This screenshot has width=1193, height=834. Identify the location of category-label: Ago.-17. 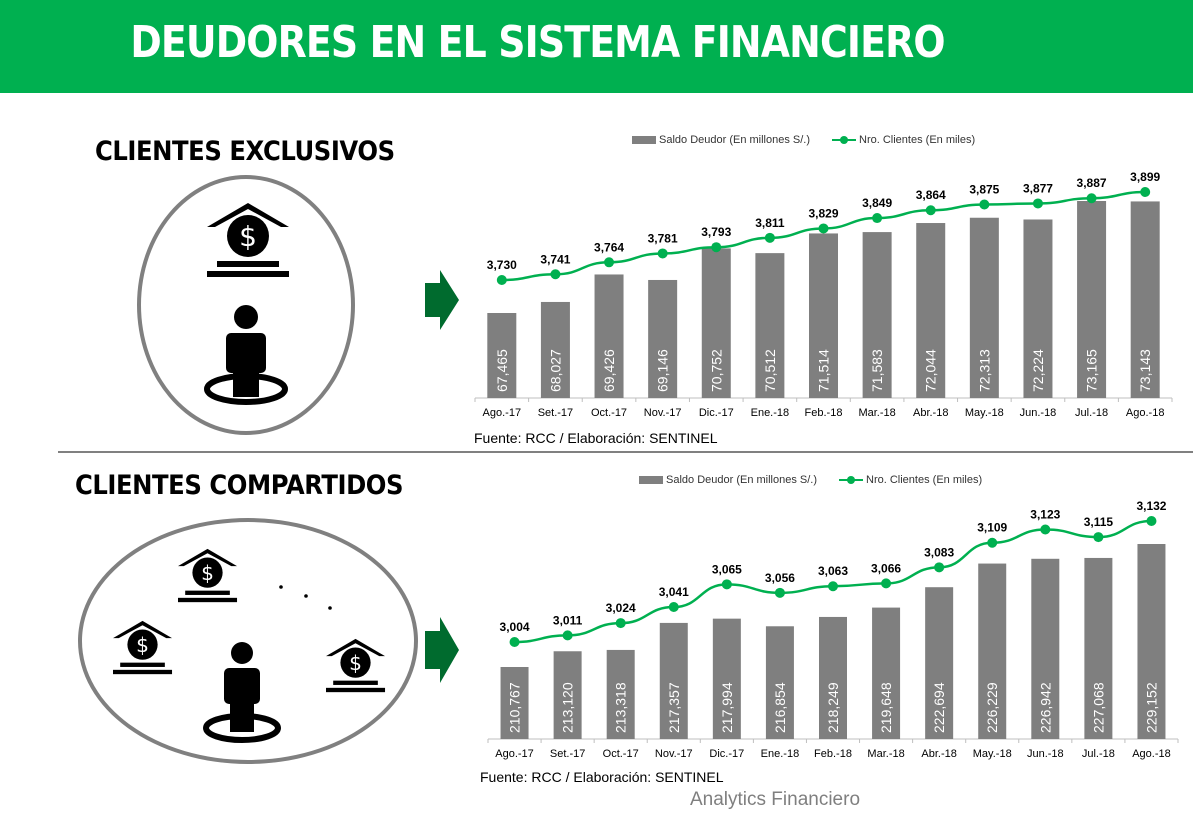
(502, 413).